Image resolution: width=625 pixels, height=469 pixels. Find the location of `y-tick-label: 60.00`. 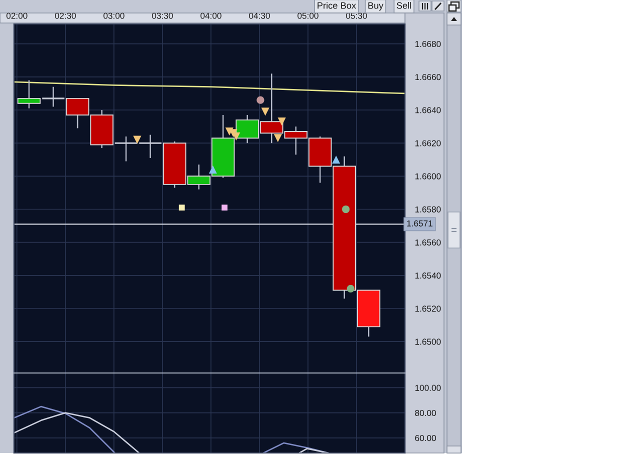

y-tick-label: 60.00 is located at coordinates (425, 438).